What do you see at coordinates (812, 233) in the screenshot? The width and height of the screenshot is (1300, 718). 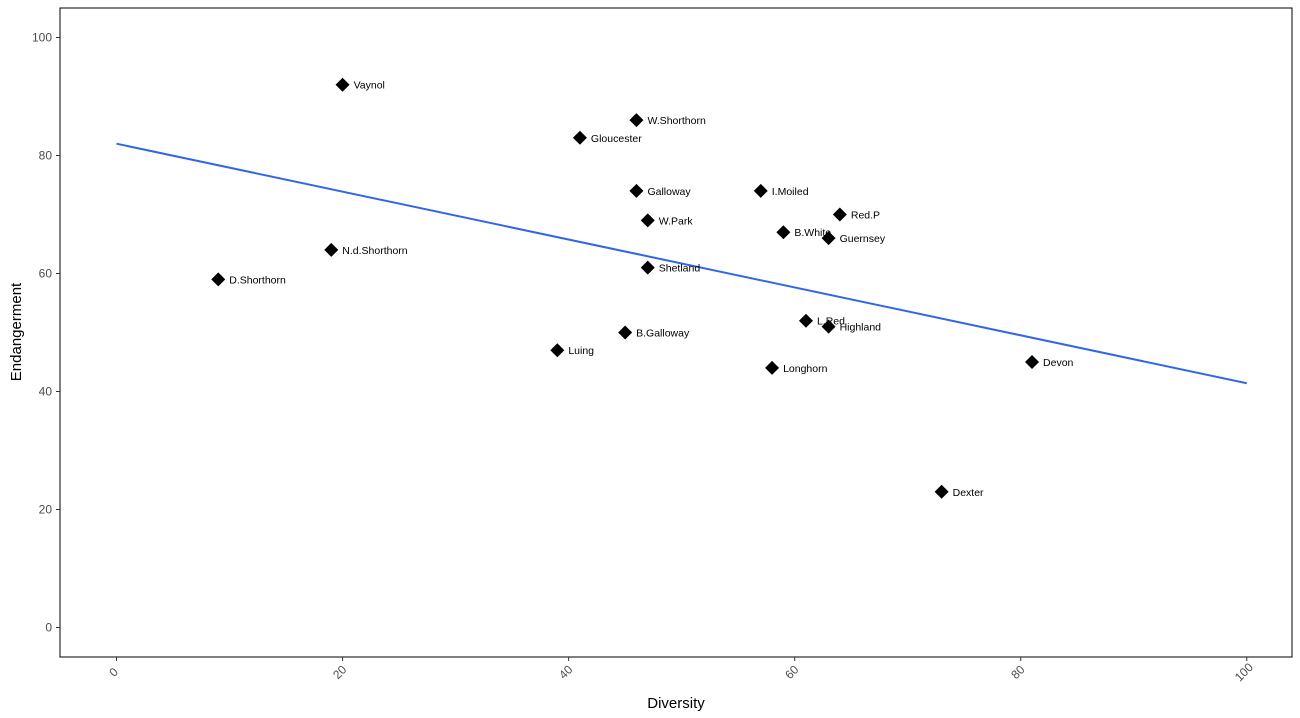 I see `data-point-label: B.White` at bounding box center [812, 233].